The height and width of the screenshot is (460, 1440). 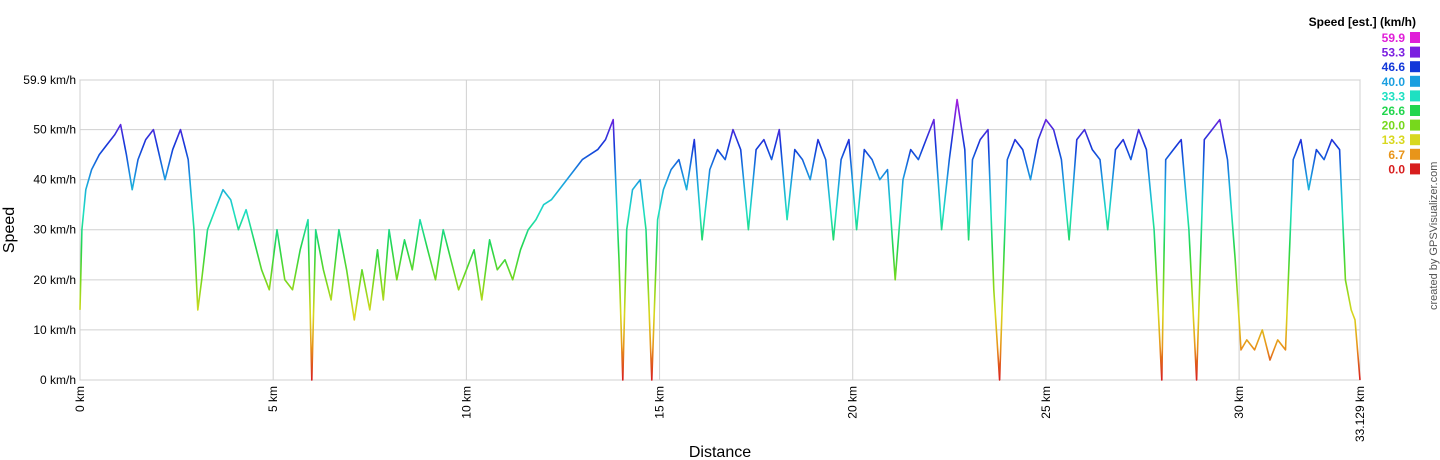 I want to click on legend-value-4: 33.3, so click(x=1394, y=96).